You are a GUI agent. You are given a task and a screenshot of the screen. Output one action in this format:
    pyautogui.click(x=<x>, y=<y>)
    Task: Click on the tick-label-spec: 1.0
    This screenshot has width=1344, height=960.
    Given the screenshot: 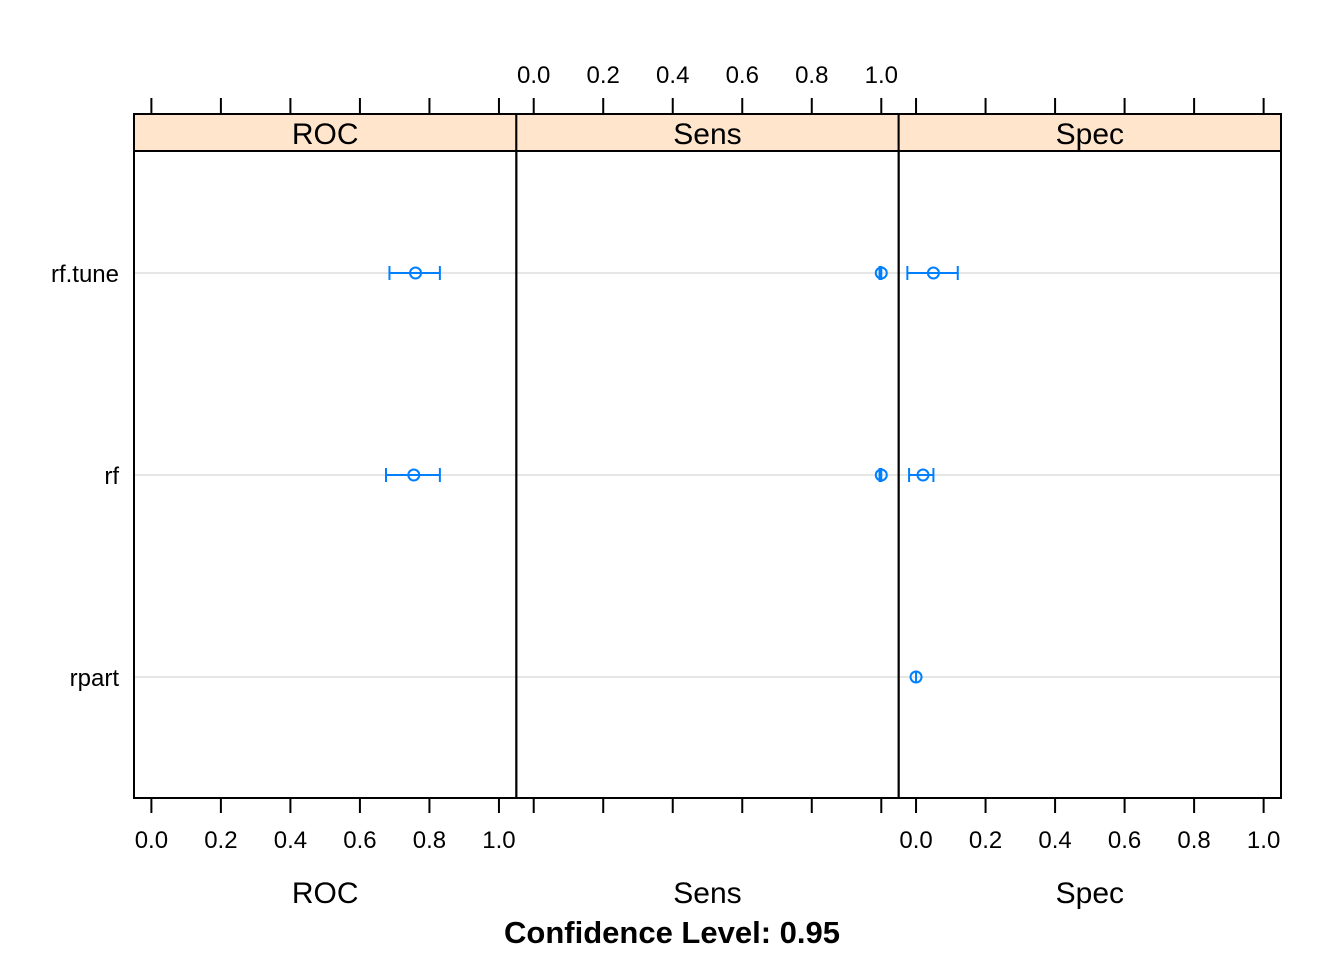 What is the action you would take?
    pyautogui.click(x=1263, y=840)
    